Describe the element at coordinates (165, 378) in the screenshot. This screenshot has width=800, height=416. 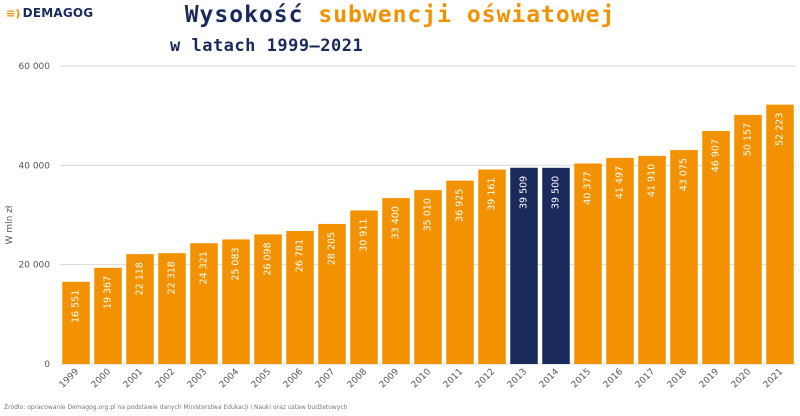
I see `x-tick-label: 2002` at that location.